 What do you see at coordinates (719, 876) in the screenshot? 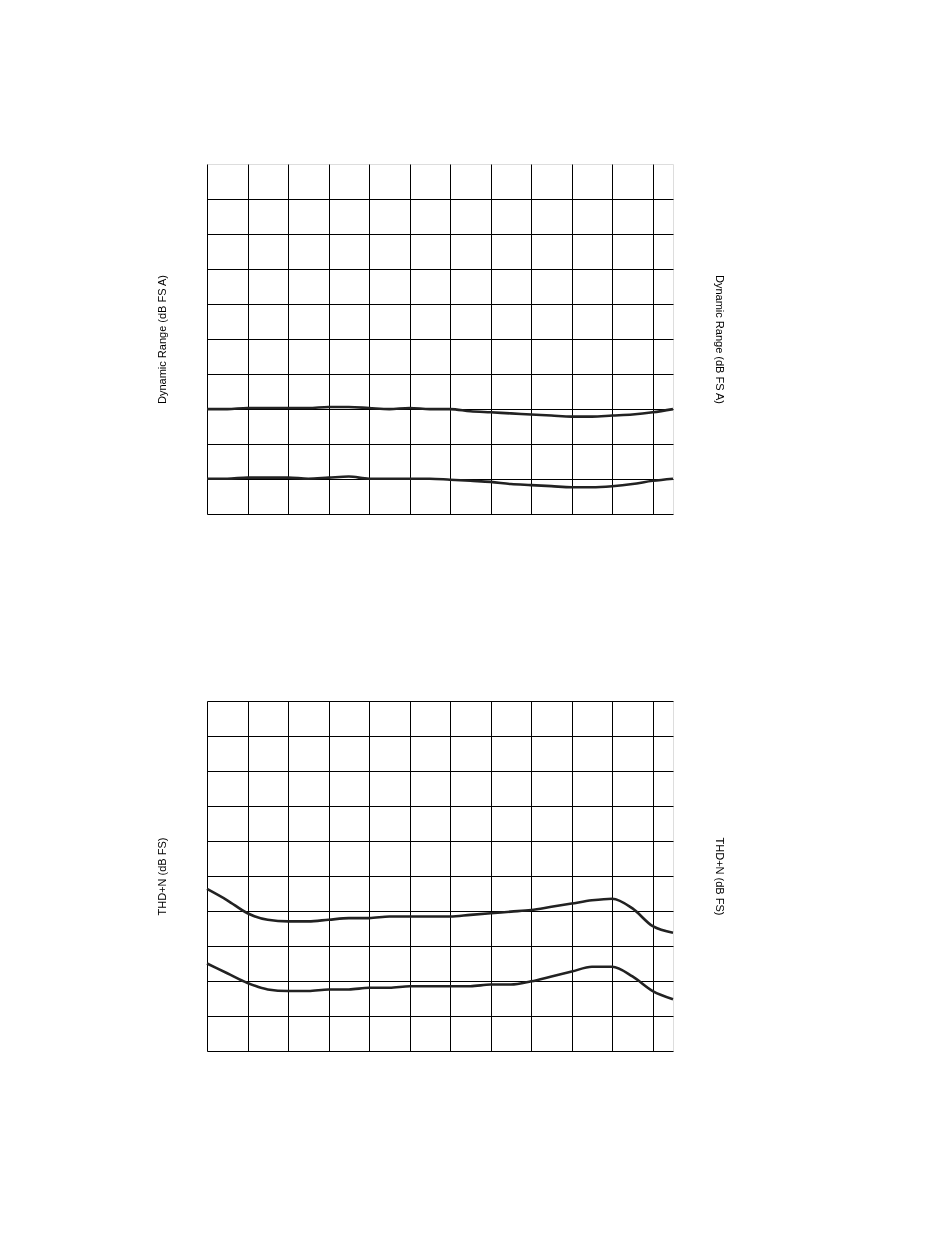
I see `y2-axis-title: THD+N (dB FS)` at bounding box center [719, 876].